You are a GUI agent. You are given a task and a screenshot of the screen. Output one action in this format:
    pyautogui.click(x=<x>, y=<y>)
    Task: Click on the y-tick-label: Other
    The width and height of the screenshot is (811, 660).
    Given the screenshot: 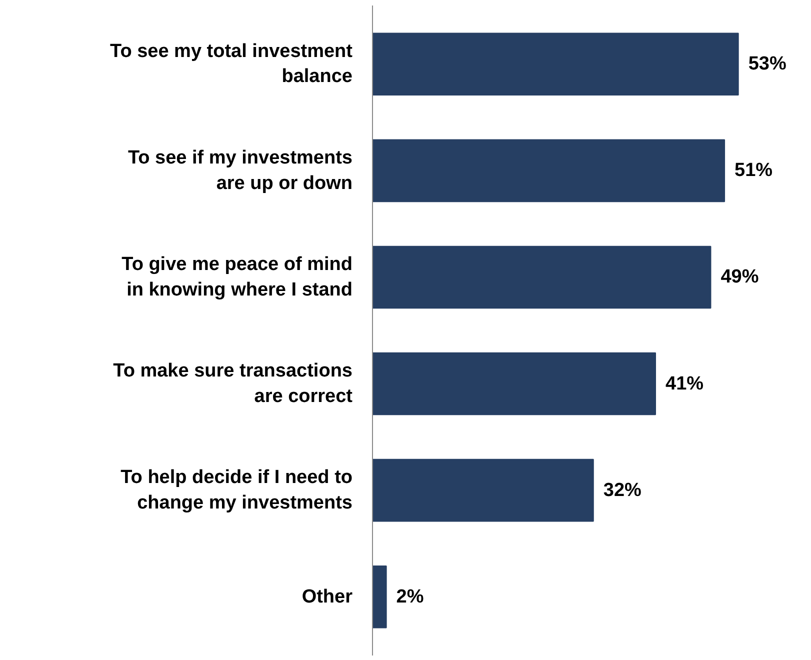 What is the action you would take?
    pyautogui.click(x=328, y=597)
    